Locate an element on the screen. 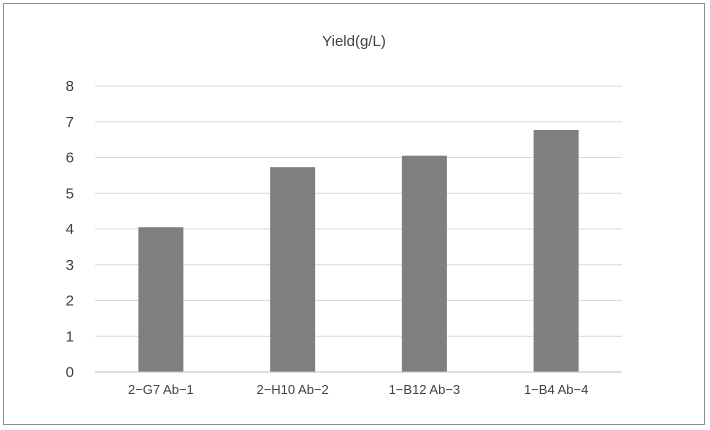 This screenshot has height=430, width=710. y-tick-label: 5 is located at coordinates (70, 193).